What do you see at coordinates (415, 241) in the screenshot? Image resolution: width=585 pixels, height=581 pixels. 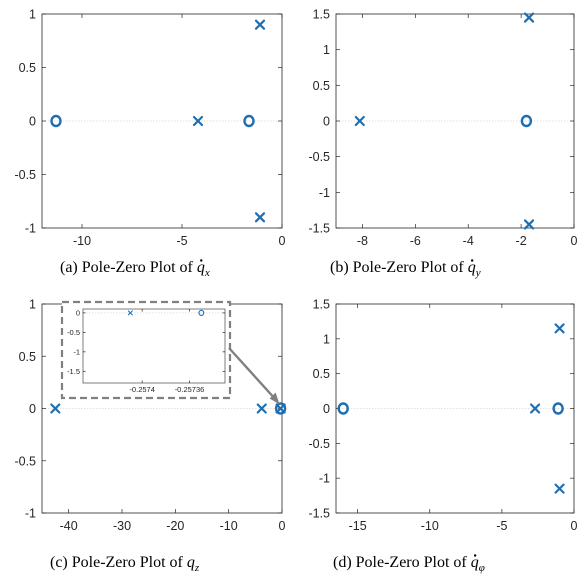 I see `x-tick-label: -6` at bounding box center [415, 241].